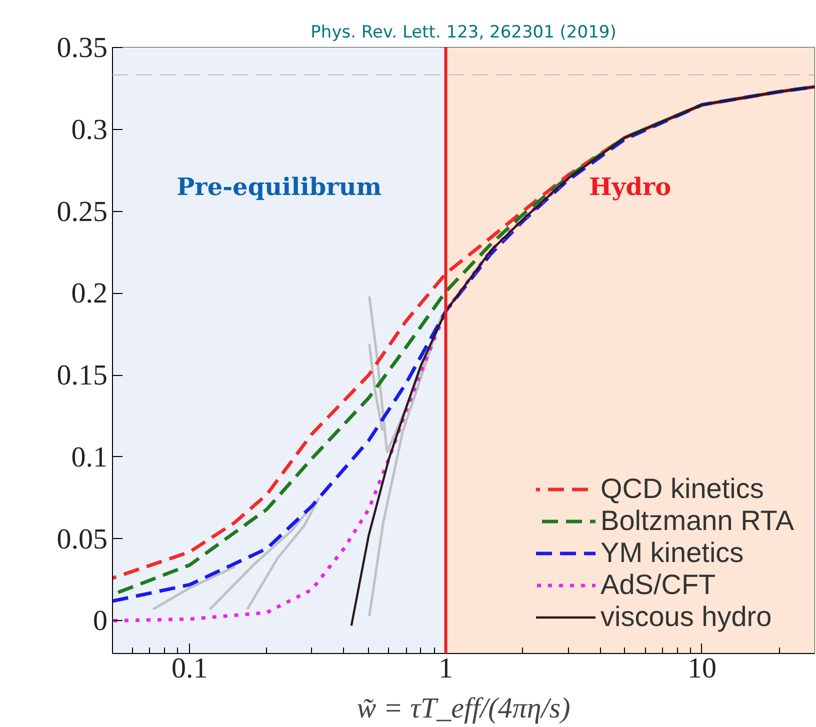 This screenshot has width=816, height=727. Describe the element at coordinates (686, 617) in the screenshot. I see `legend-label: viscous hydro` at that location.